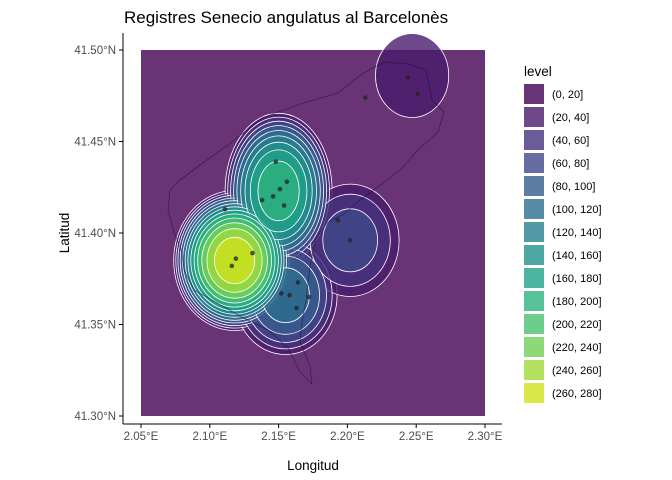  Describe the element at coordinates (95, 143) in the screenshot. I see `y-tick-label: 41.45°N` at that location.